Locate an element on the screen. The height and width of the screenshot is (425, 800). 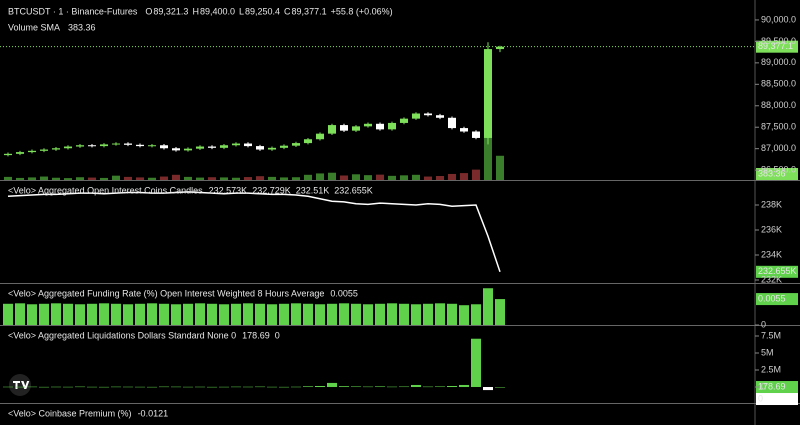
header-value: 232.729K is located at coordinates (271, 190).